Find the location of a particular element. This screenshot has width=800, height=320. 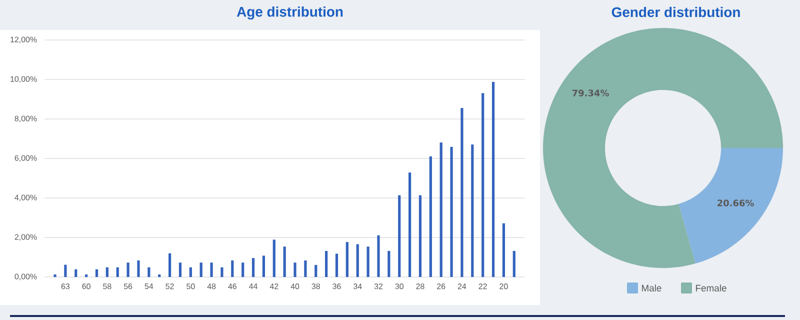

legend-label: Male is located at coordinates (652, 288).